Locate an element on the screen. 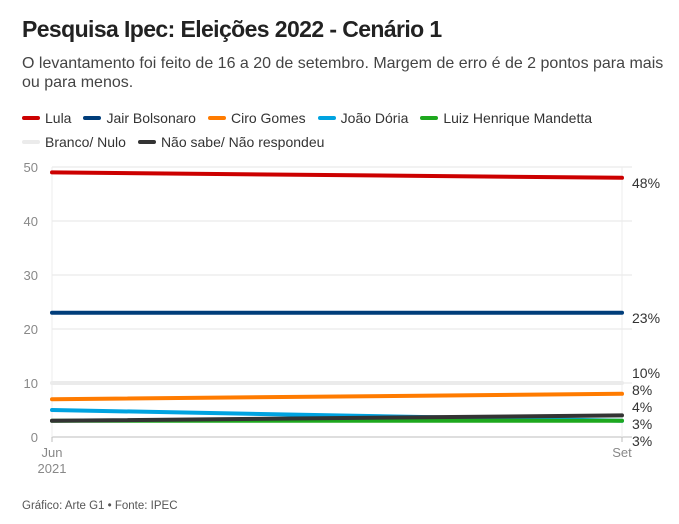  legend-item-branco-nulo: Branco/ Nulo is located at coordinates (74, 142).